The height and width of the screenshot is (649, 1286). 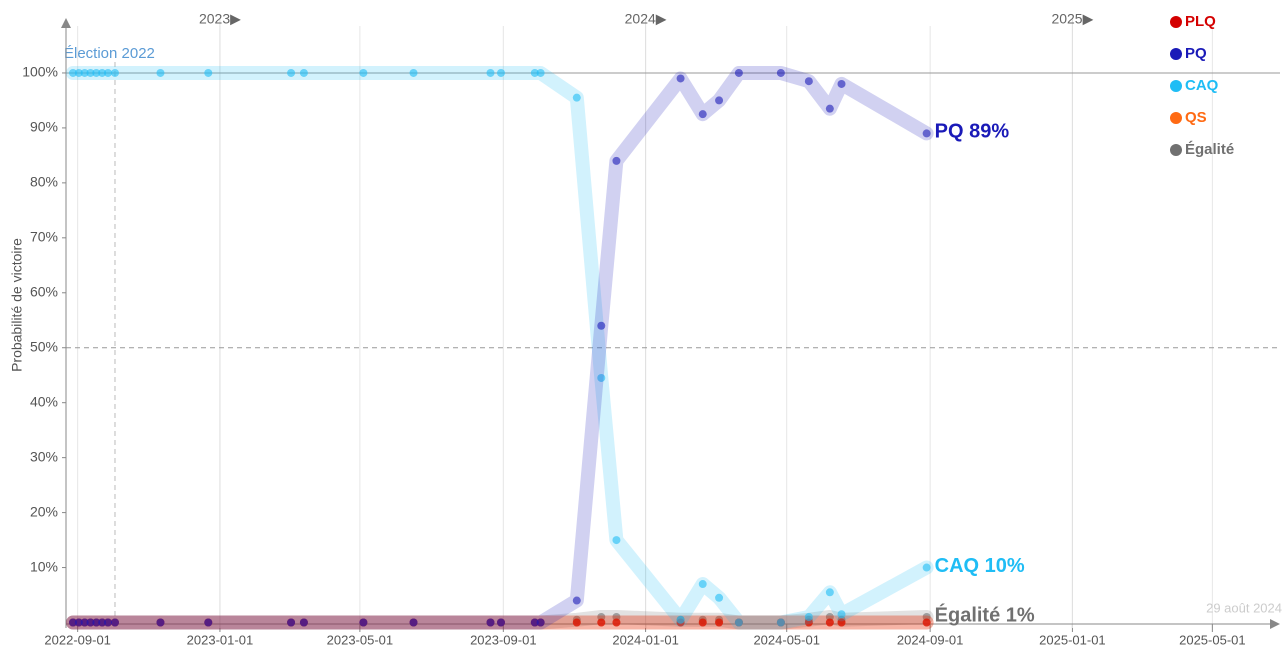 What do you see at coordinates (646, 19) in the screenshot?
I see `year-label: 2024▶` at bounding box center [646, 19].